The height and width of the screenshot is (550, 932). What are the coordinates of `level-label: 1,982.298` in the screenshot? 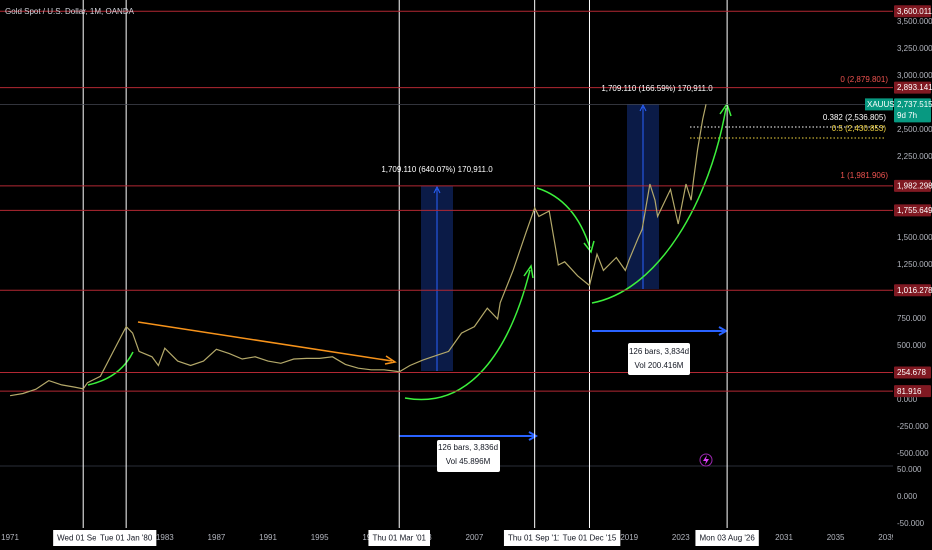 It's located at (914, 186).